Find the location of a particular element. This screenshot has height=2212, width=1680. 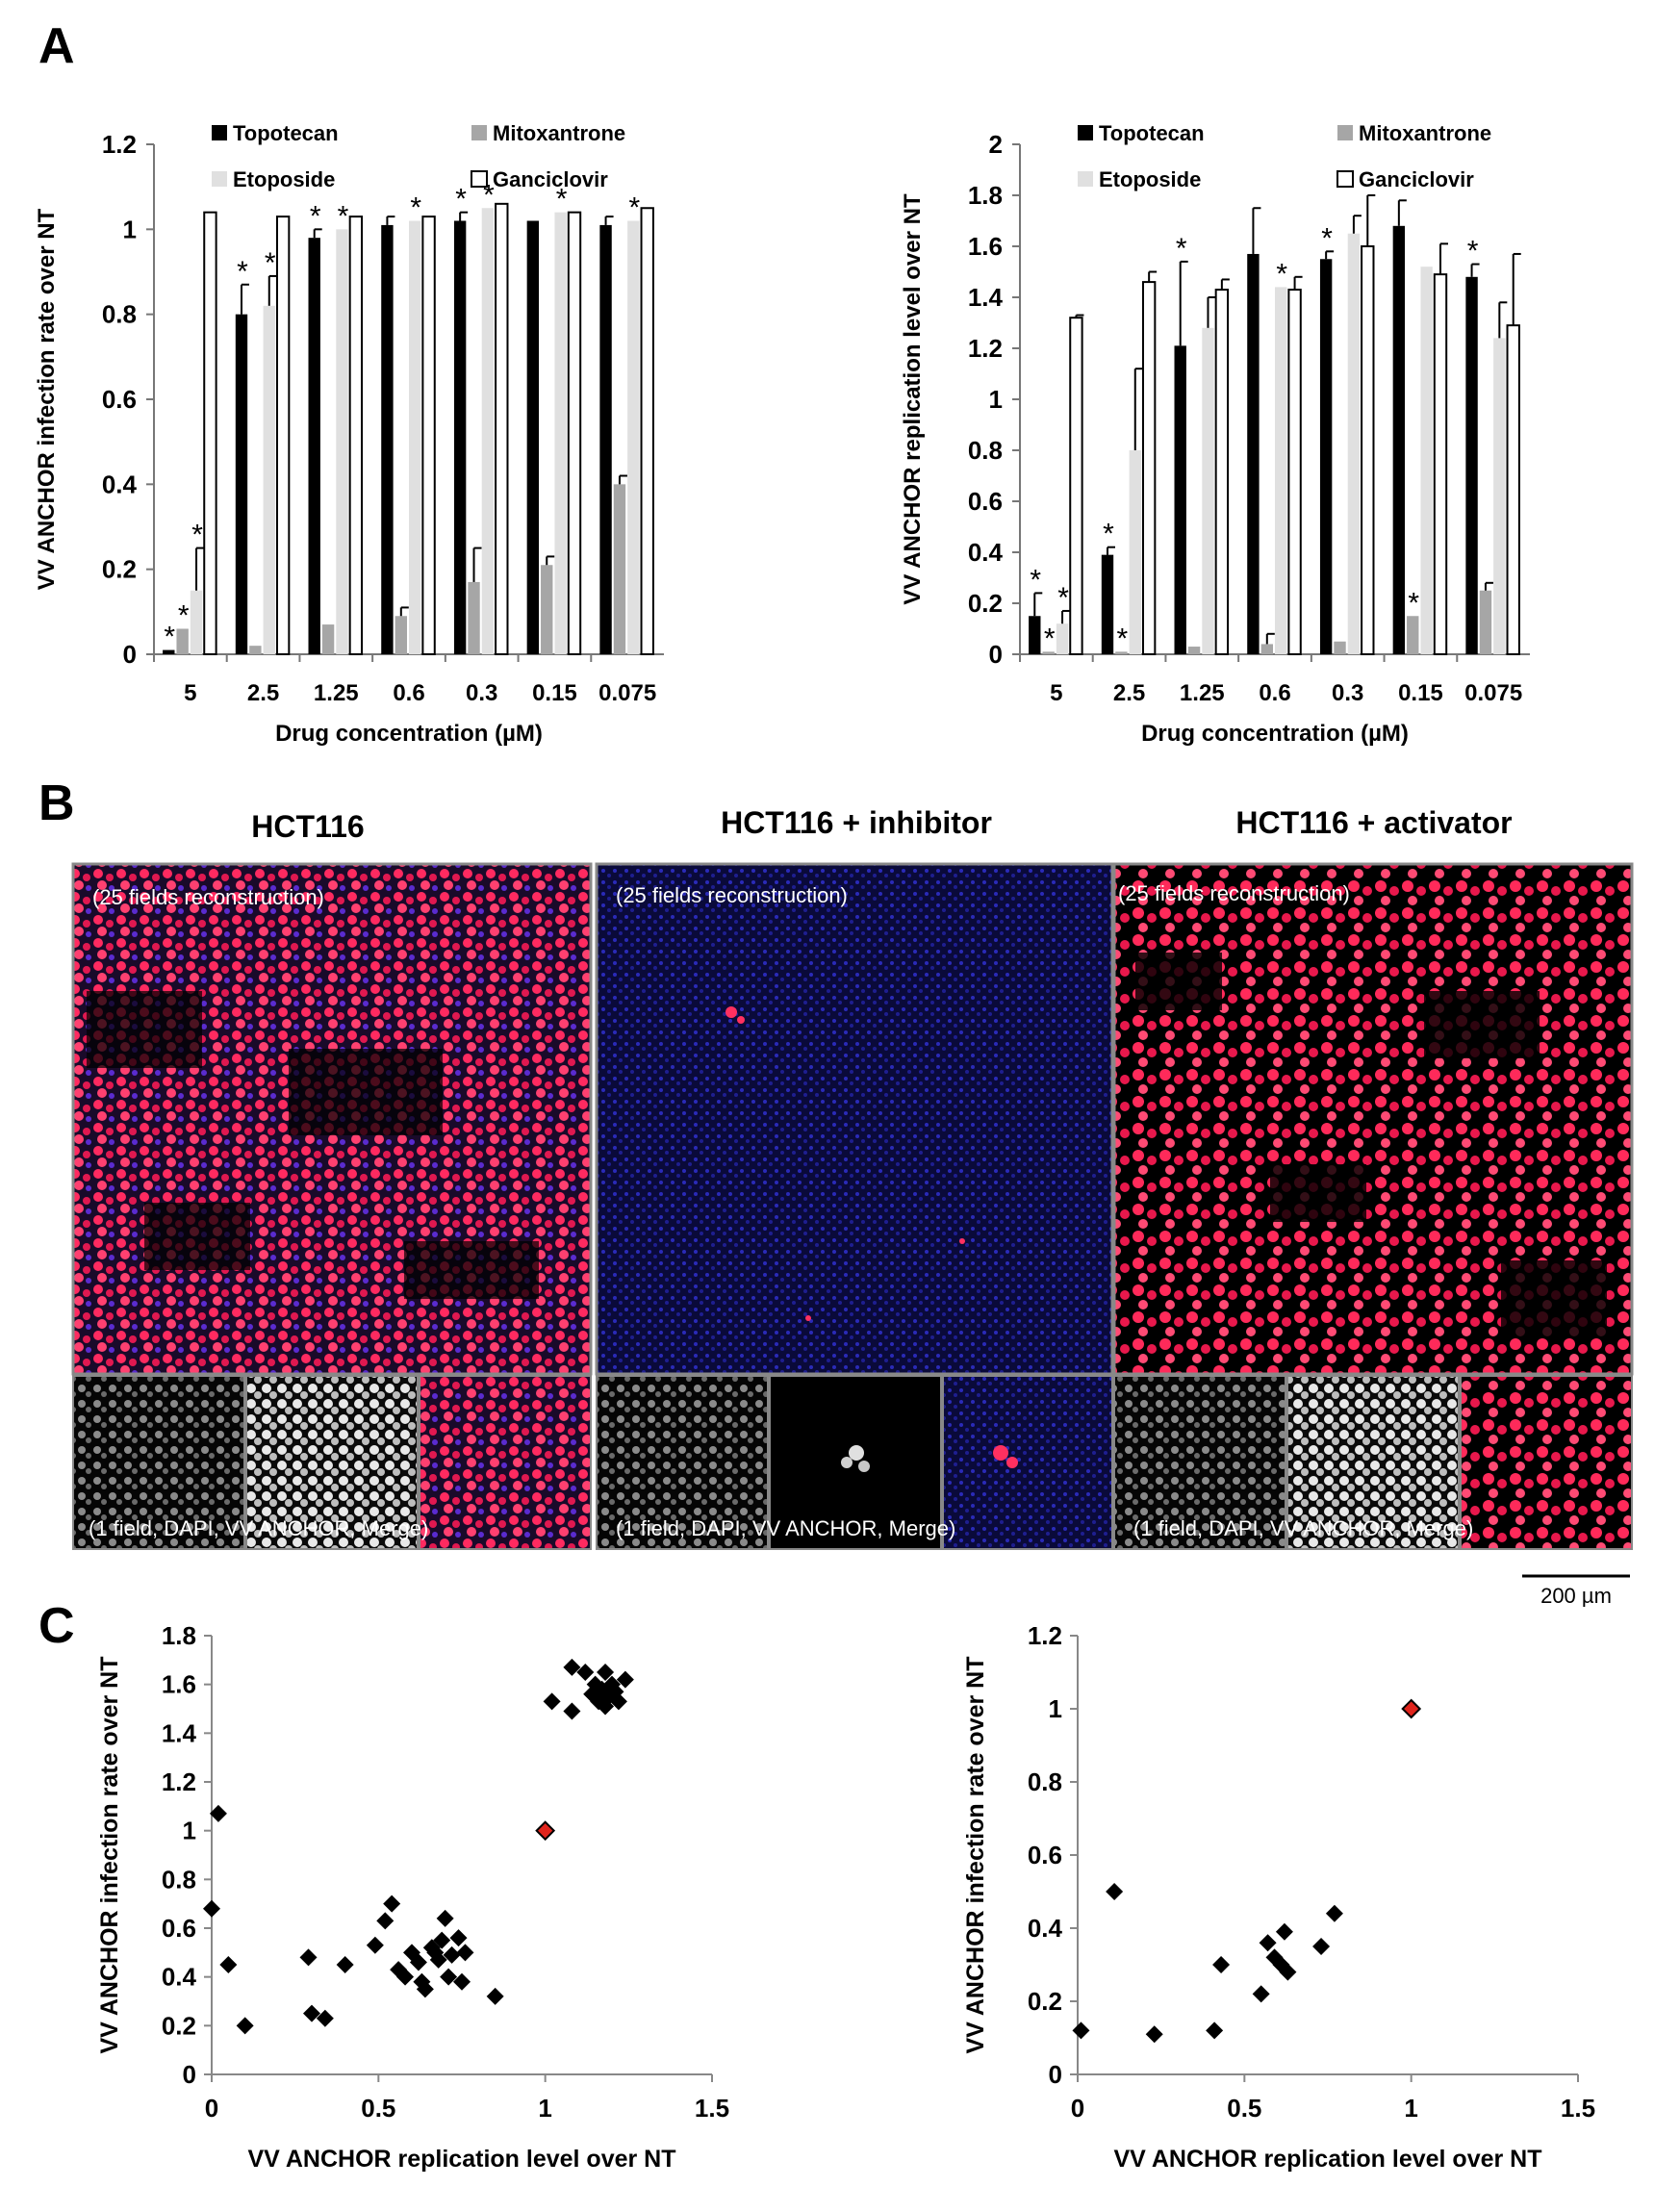

x-tick-label: 1.5 is located at coordinates (1578, 2108).